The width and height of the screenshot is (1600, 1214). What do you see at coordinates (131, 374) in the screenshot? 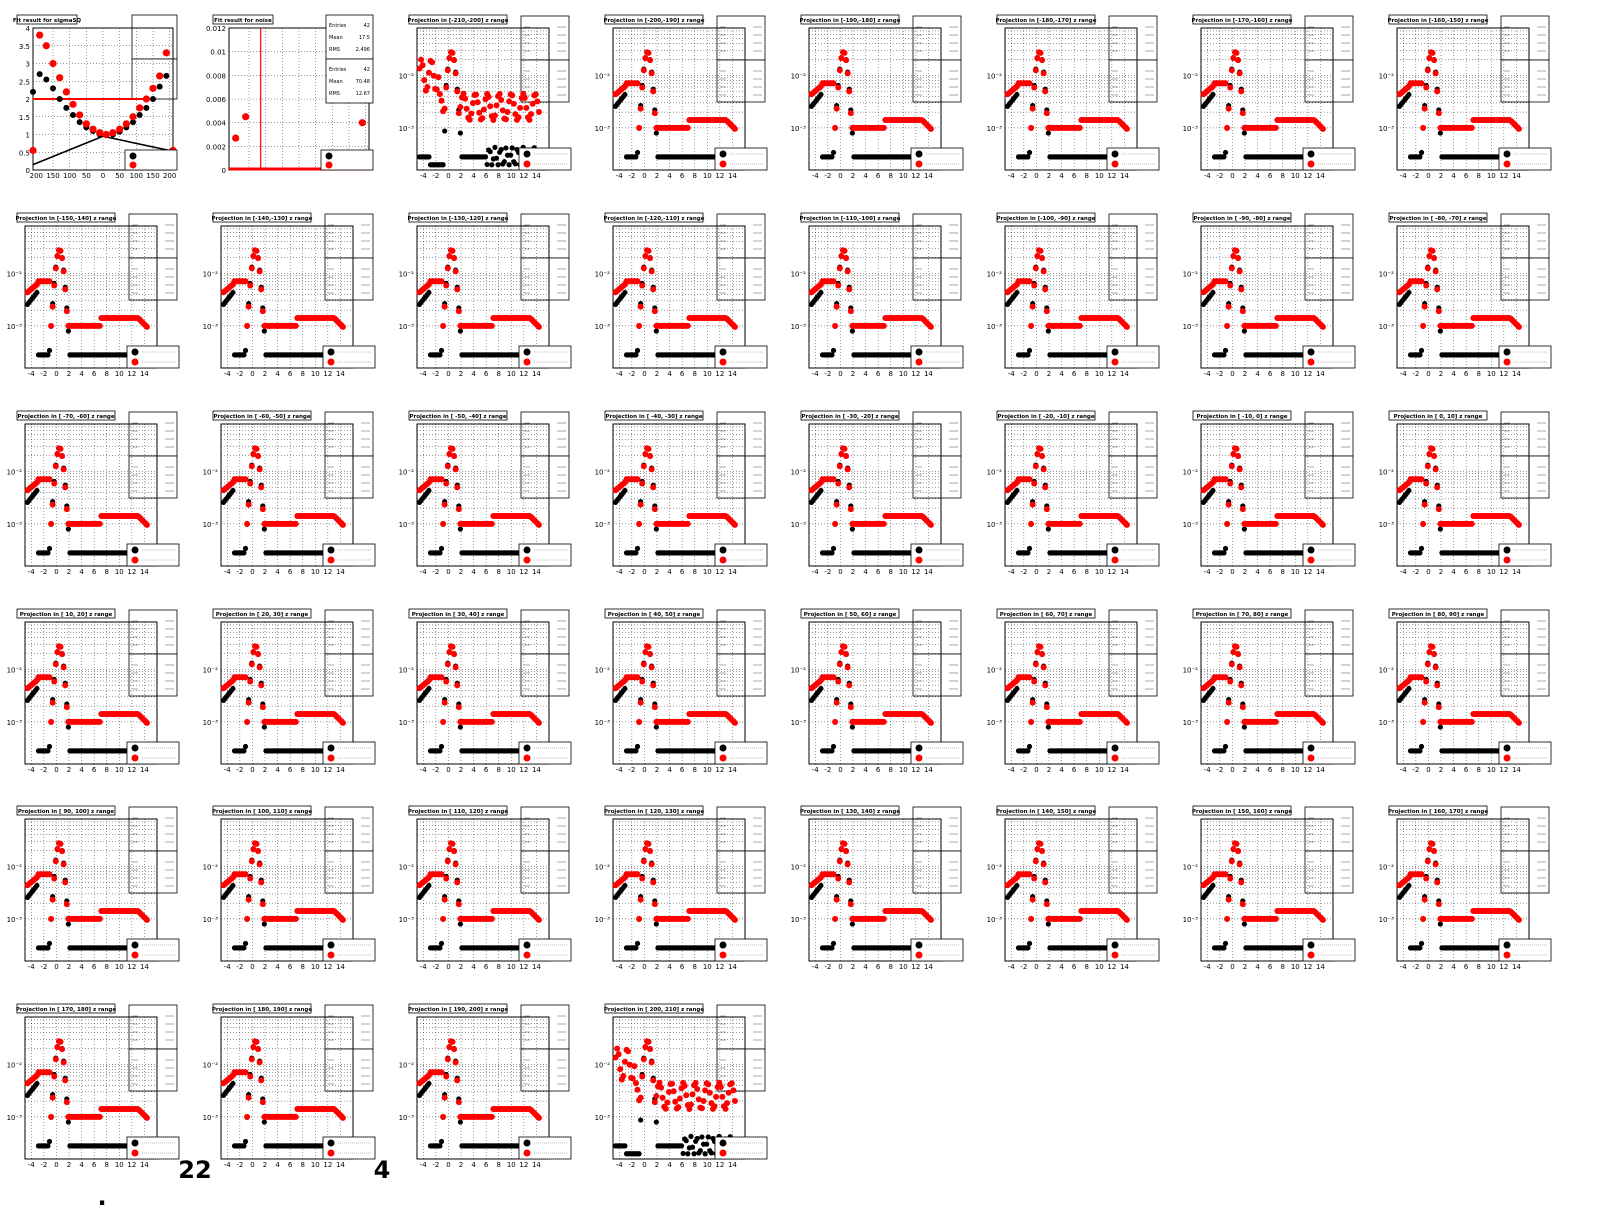
I see `x-tick-label: 12` at bounding box center [131, 374].